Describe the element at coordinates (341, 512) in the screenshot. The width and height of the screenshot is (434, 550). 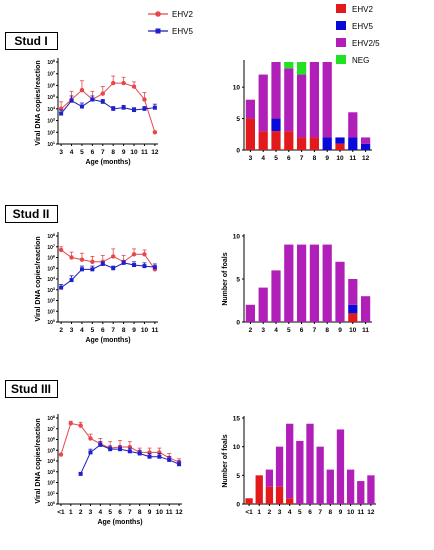
I see `bar-x-tick-label: 9` at that location.